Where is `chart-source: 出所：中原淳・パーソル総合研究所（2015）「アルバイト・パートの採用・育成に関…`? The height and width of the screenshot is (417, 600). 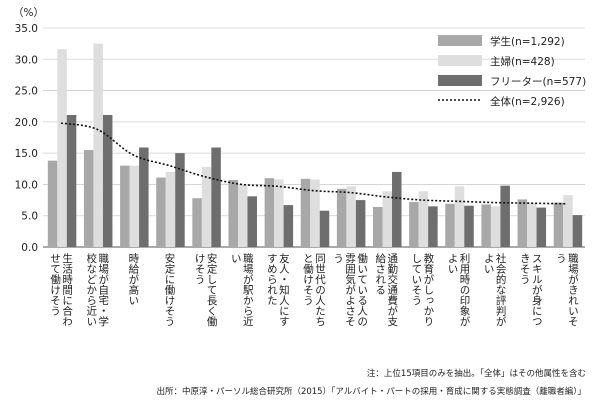 chart-source: 出所：中原淳・パーソル総合研究所（2015）「アルバイト・パートの採用・育成に関… is located at coordinates (371, 392).